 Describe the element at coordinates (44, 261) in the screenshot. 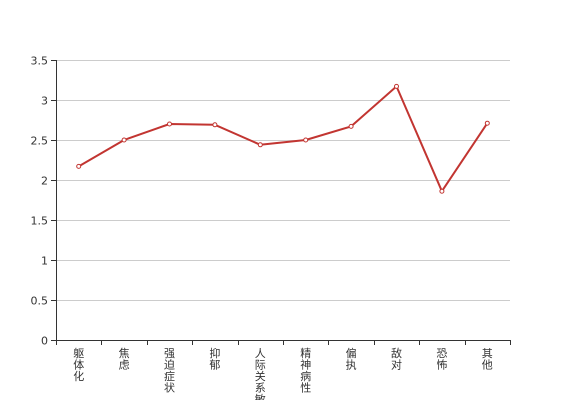

I see `y-tick-label: 1` at that location.